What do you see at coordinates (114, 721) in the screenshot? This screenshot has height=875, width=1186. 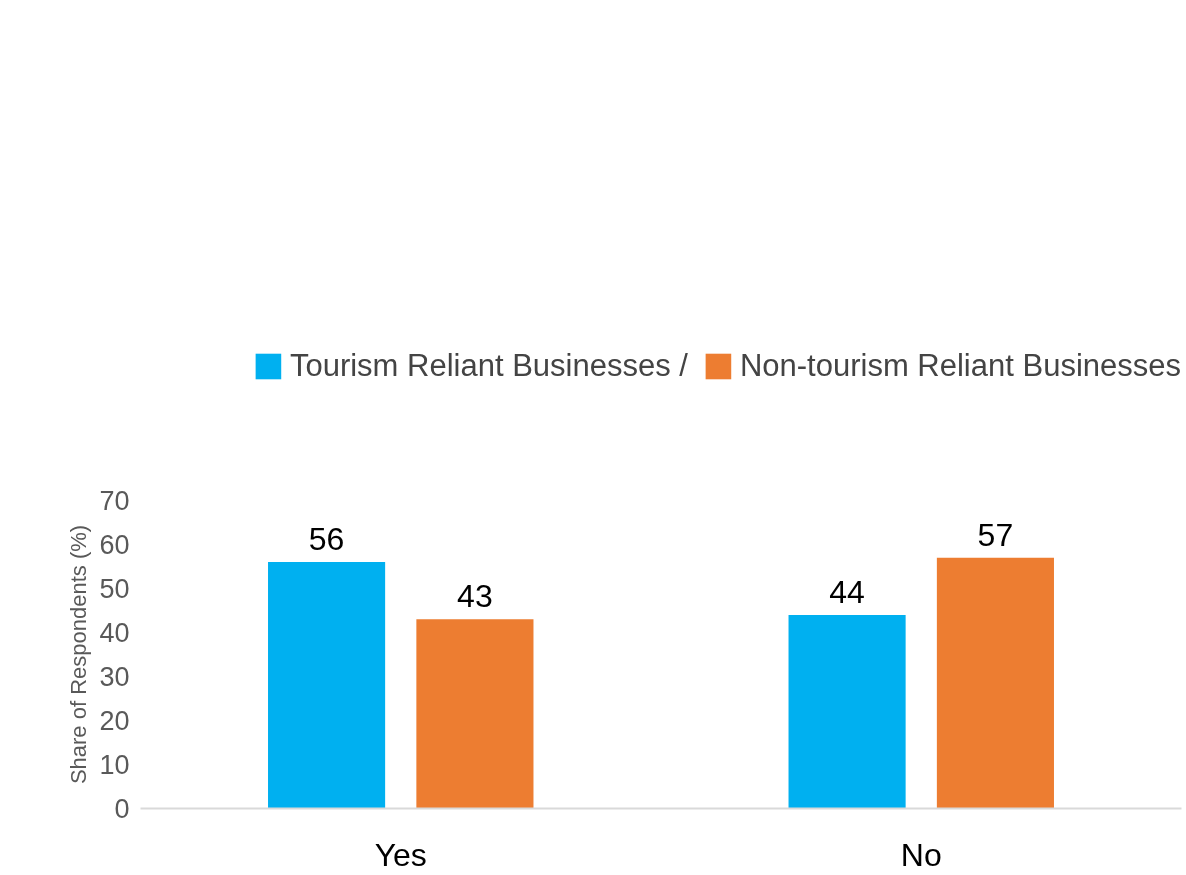 I see `y-tick-label: 20` at bounding box center [114, 721].